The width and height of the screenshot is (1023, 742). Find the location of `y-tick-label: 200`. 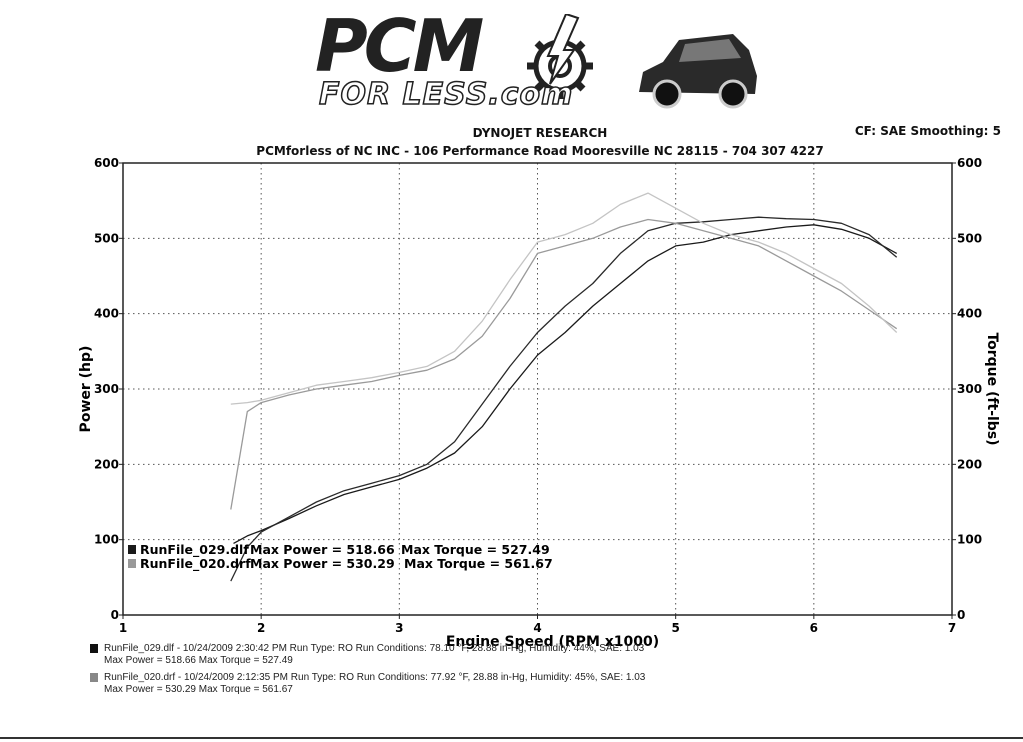

y-tick-label: 200 is located at coordinates (106, 464).